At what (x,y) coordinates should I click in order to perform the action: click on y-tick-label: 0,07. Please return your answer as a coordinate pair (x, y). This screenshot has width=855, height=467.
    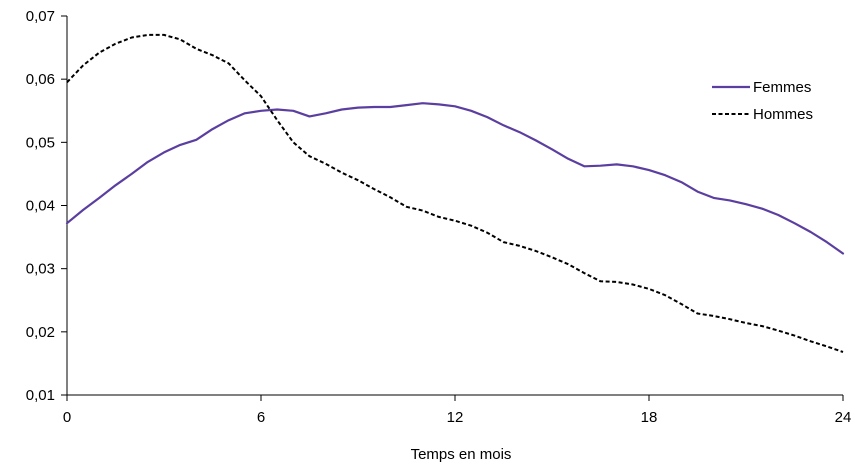
    Looking at the image, I should click on (40, 16).